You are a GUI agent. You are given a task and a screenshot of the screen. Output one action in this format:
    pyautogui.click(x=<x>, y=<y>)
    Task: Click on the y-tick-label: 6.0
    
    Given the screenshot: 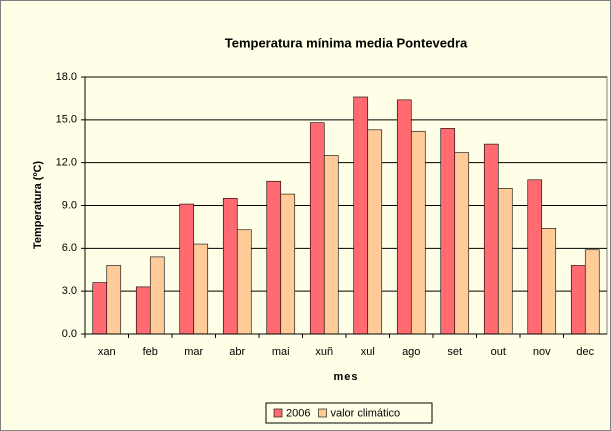 What is the action you would take?
    pyautogui.click(x=69, y=248)
    